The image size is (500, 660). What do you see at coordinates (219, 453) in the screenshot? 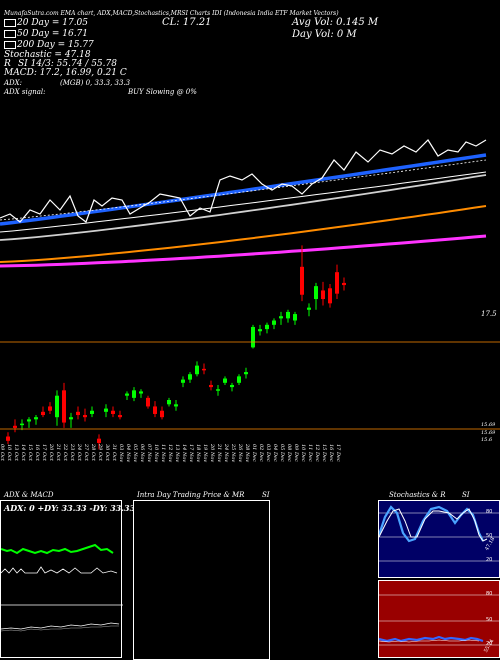
I see `date-axis-label: 21 Nov` at bounding box center [219, 453].